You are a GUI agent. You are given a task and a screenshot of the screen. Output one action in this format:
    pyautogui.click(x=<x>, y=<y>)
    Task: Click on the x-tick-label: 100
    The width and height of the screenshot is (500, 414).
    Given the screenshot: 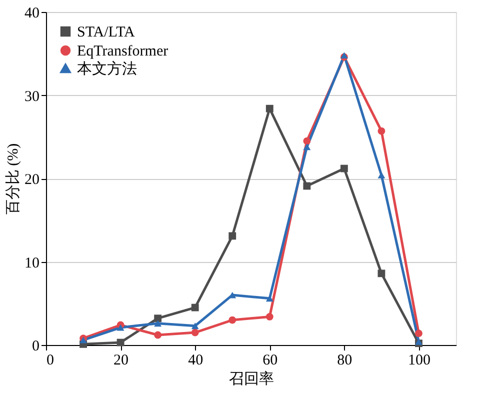 What is the action you would take?
    pyautogui.click(x=419, y=360)
    